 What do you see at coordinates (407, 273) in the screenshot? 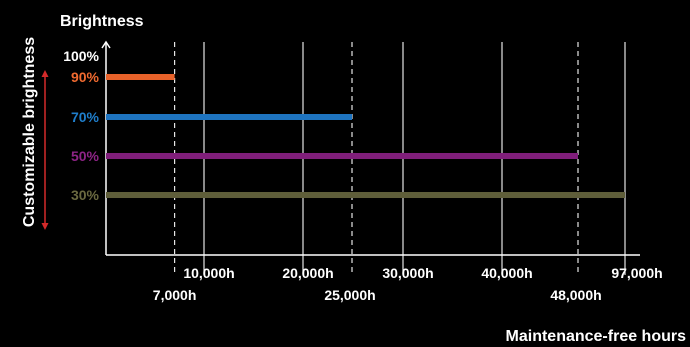
I see `x-tick-label: 30,000h` at bounding box center [407, 273].